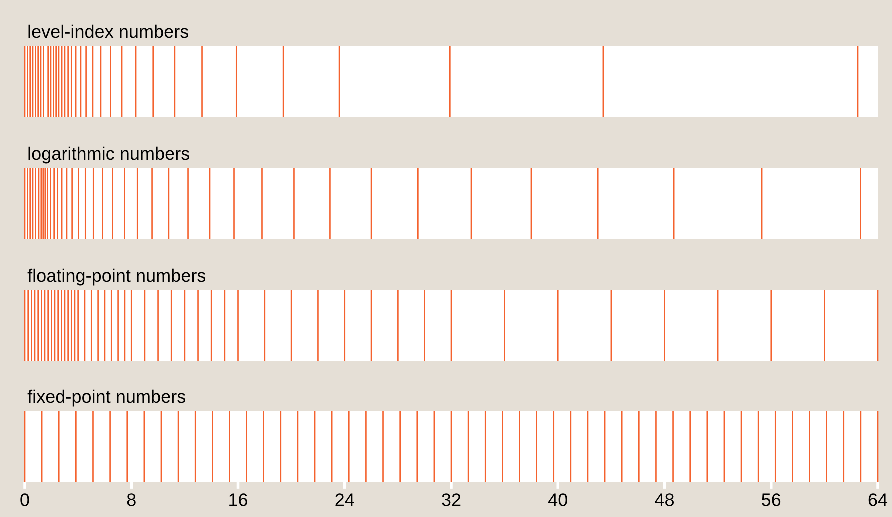 The width and height of the screenshot is (892, 517). Describe the element at coordinates (878, 500) in the screenshot. I see `x-tick-label: 64` at that location.